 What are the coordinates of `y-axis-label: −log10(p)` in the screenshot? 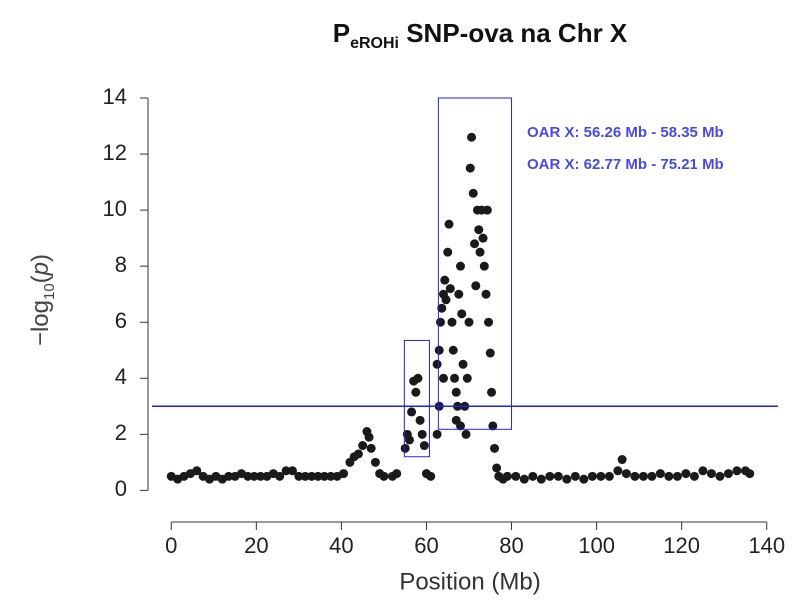 It's located at (42, 300).